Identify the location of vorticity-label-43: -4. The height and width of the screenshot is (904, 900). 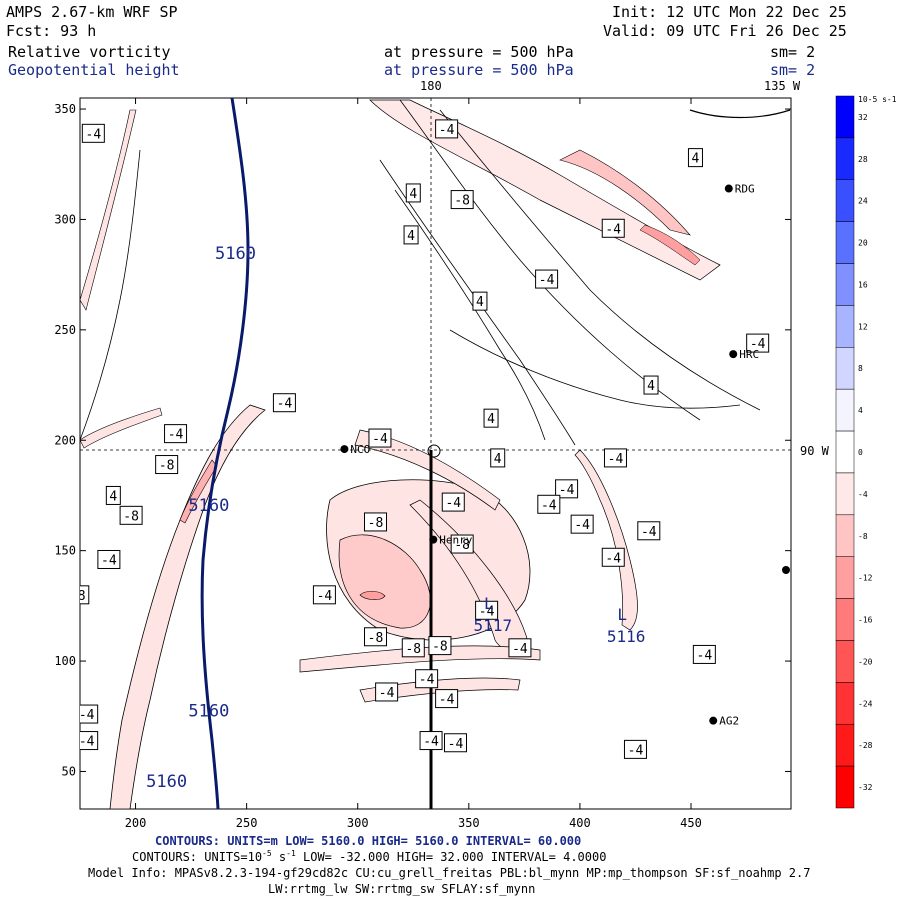
(87, 742).